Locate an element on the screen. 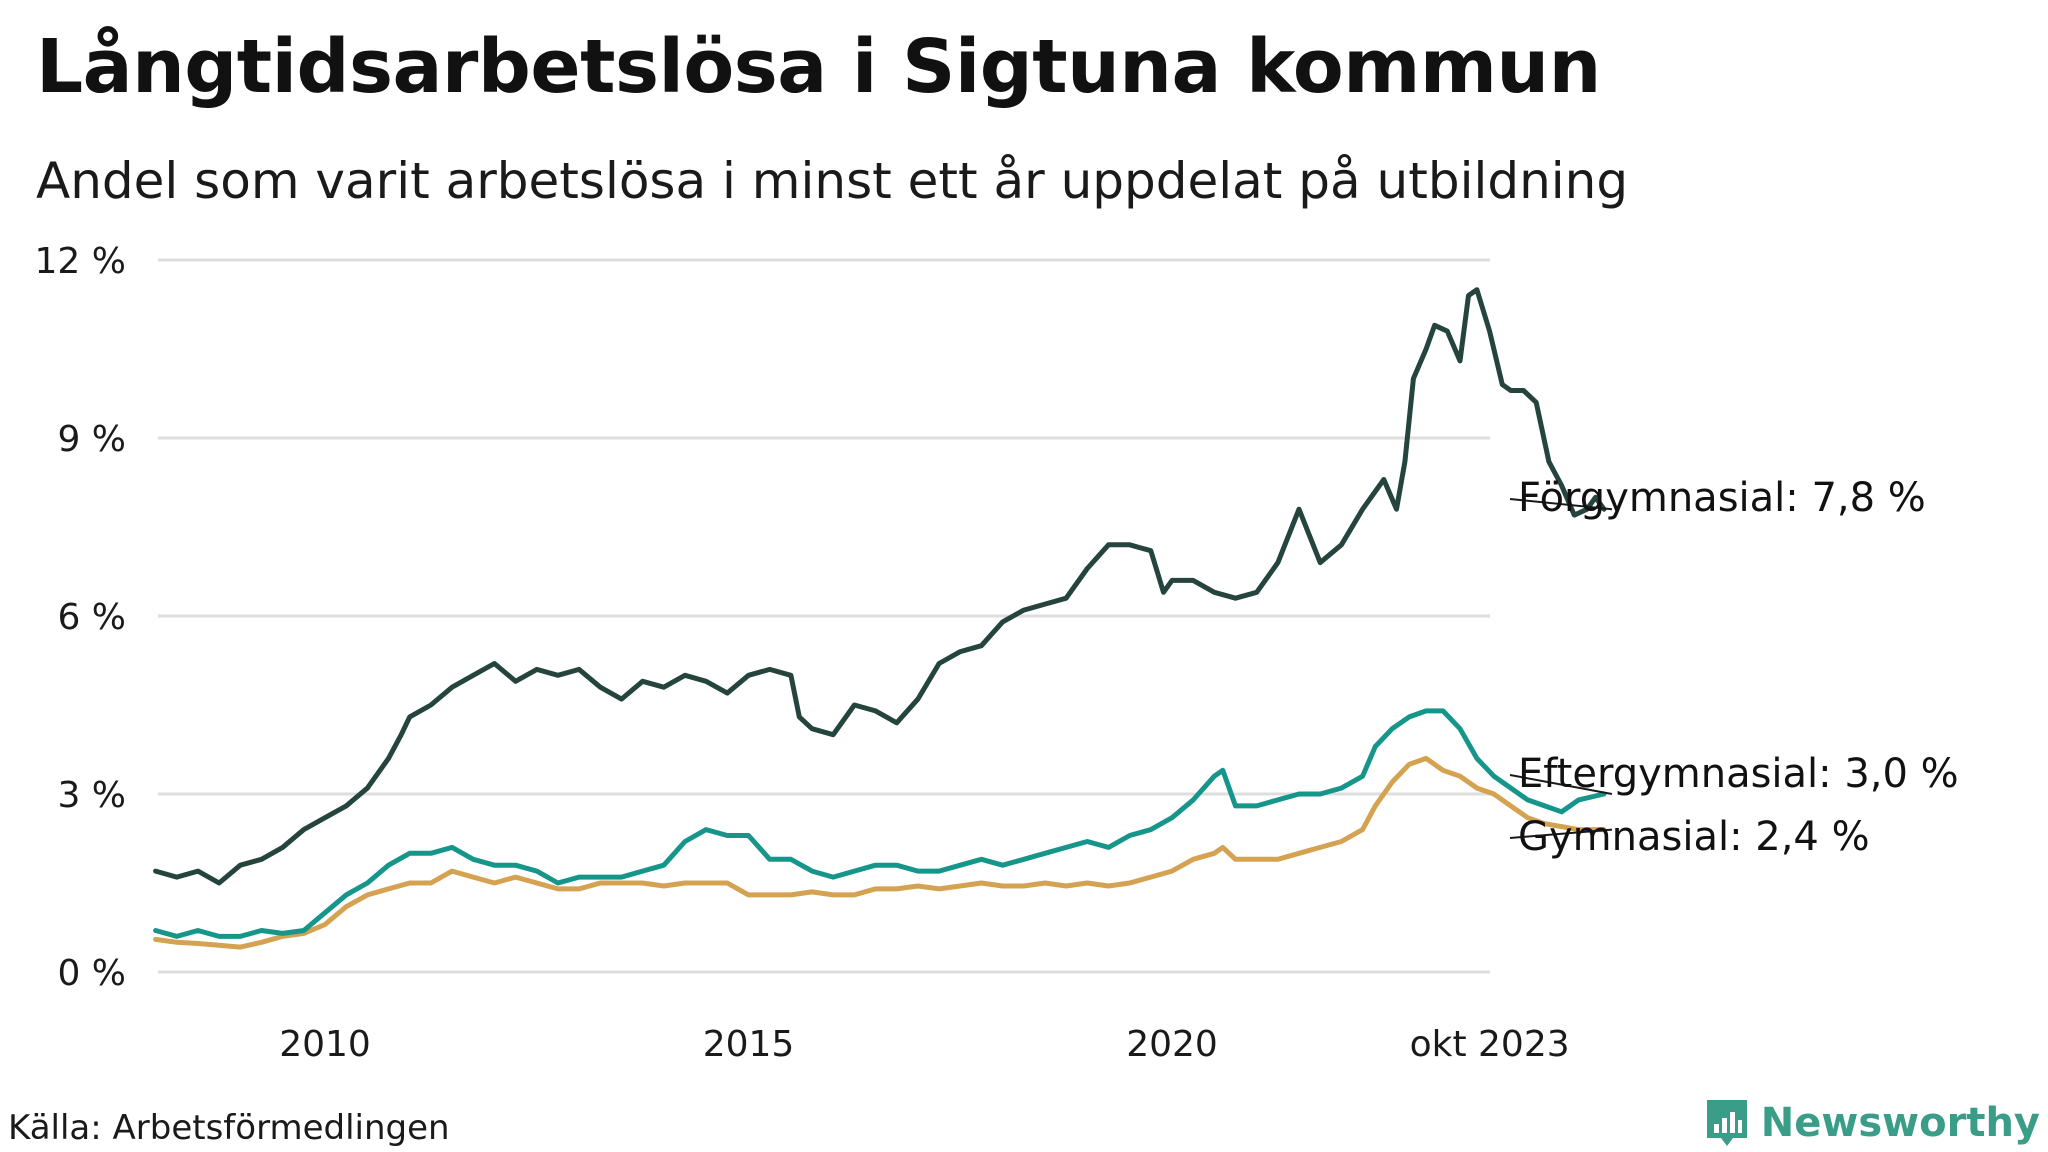 This screenshot has width=2048, height=1152. y-tick-label: 3 % is located at coordinates (91, 795).